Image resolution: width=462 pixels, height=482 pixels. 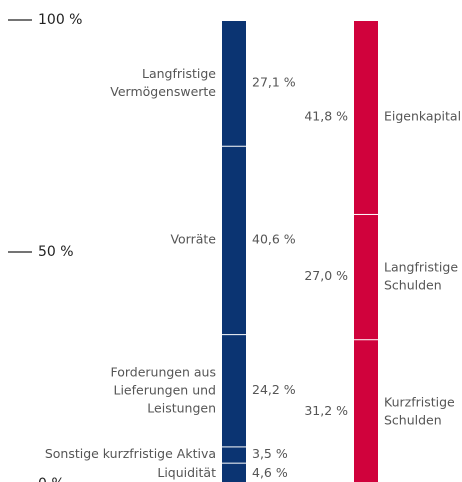 What do you see at coordinates (422, 115) in the screenshot?
I see `segment-name: Eigenkapital` at bounding box center [422, 115].